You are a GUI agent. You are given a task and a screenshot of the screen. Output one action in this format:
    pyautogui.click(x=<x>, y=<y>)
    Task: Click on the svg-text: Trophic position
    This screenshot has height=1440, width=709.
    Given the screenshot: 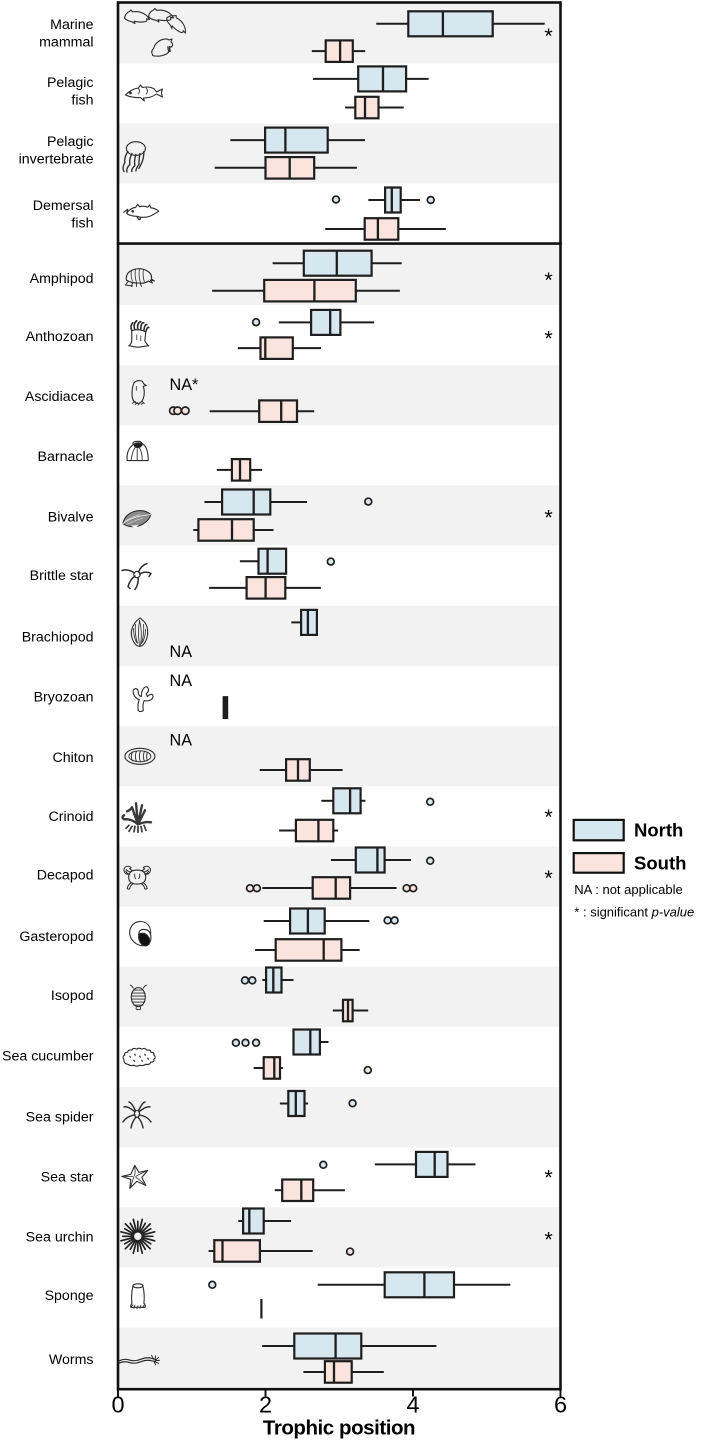 What is the action you would take?
    pyautogui.click(x=339, y=1428)
    